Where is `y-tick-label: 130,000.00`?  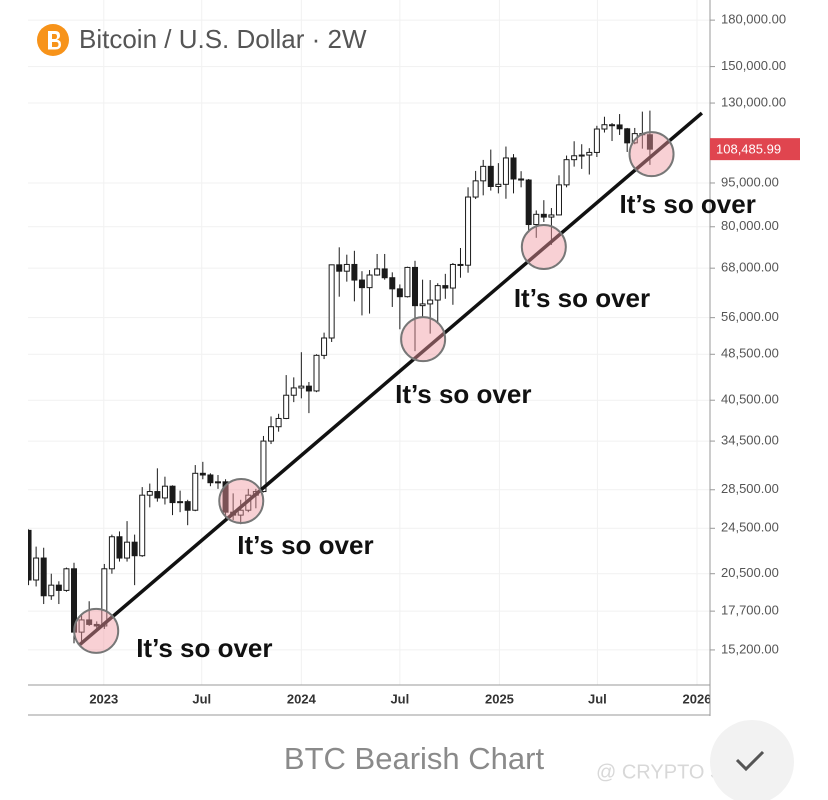 y-tick-label: 130,000.00 is located at coordinates (753, 101).